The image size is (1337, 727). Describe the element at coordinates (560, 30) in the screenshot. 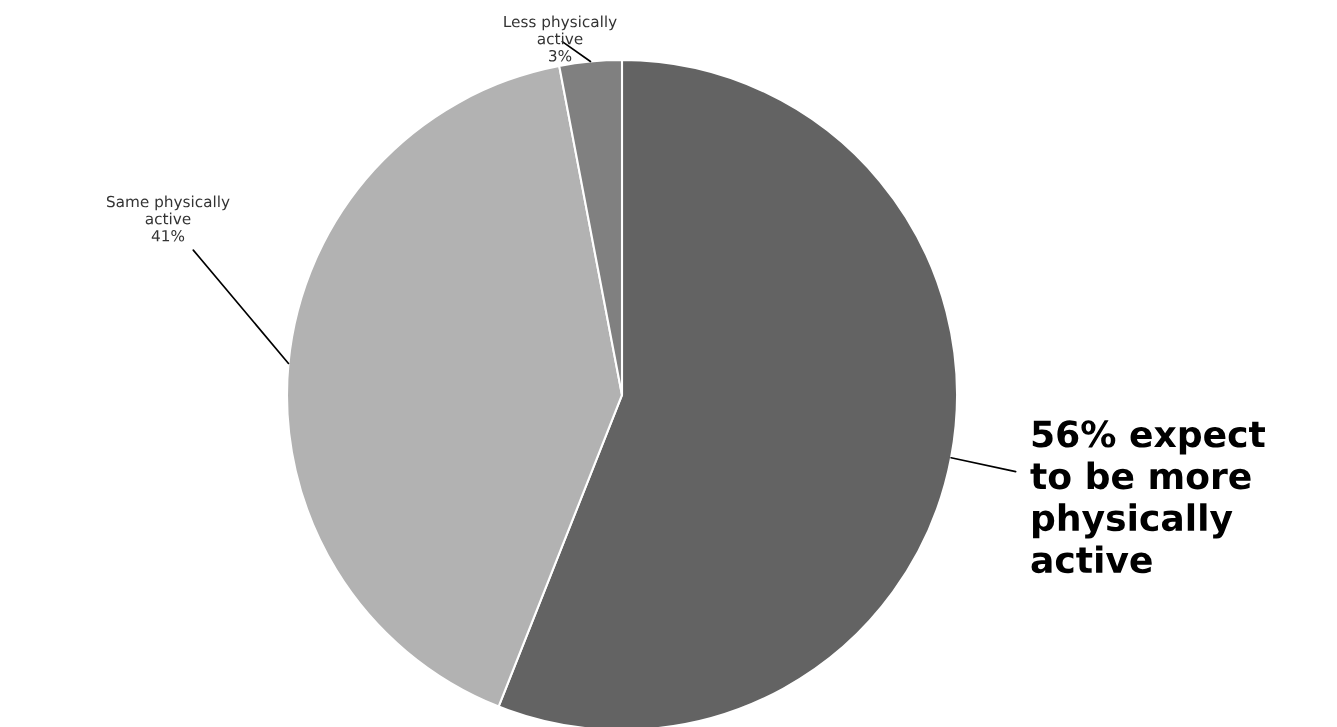

I see `slice-label: Less physically active` at that location.